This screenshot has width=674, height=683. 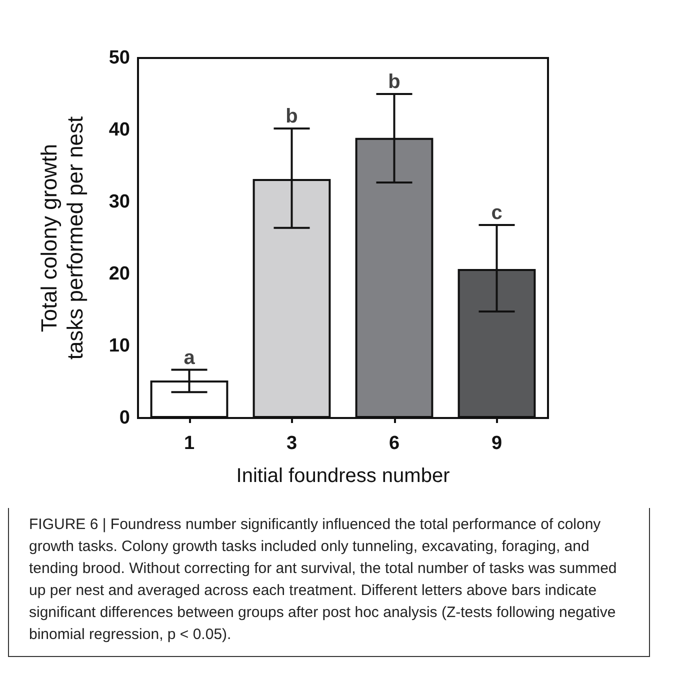 I want to click on annotation: c, so click(x=496, y=213).